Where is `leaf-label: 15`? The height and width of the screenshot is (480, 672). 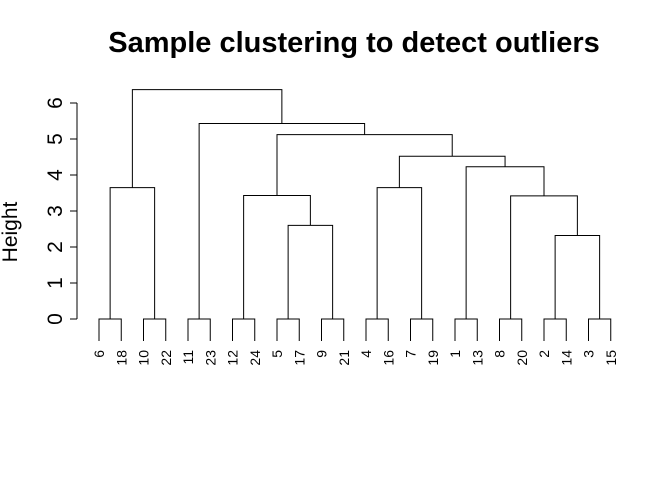
leaf-label: 15 is located at coordinates (611, 358).